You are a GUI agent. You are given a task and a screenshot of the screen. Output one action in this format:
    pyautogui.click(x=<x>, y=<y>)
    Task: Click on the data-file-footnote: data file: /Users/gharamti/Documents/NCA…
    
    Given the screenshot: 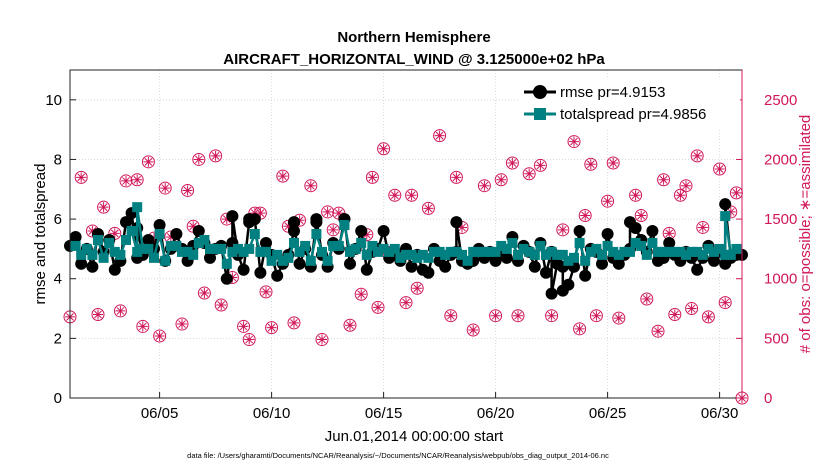 What is the action you would take?
    pyautogui.click(x=398, y=455)
    